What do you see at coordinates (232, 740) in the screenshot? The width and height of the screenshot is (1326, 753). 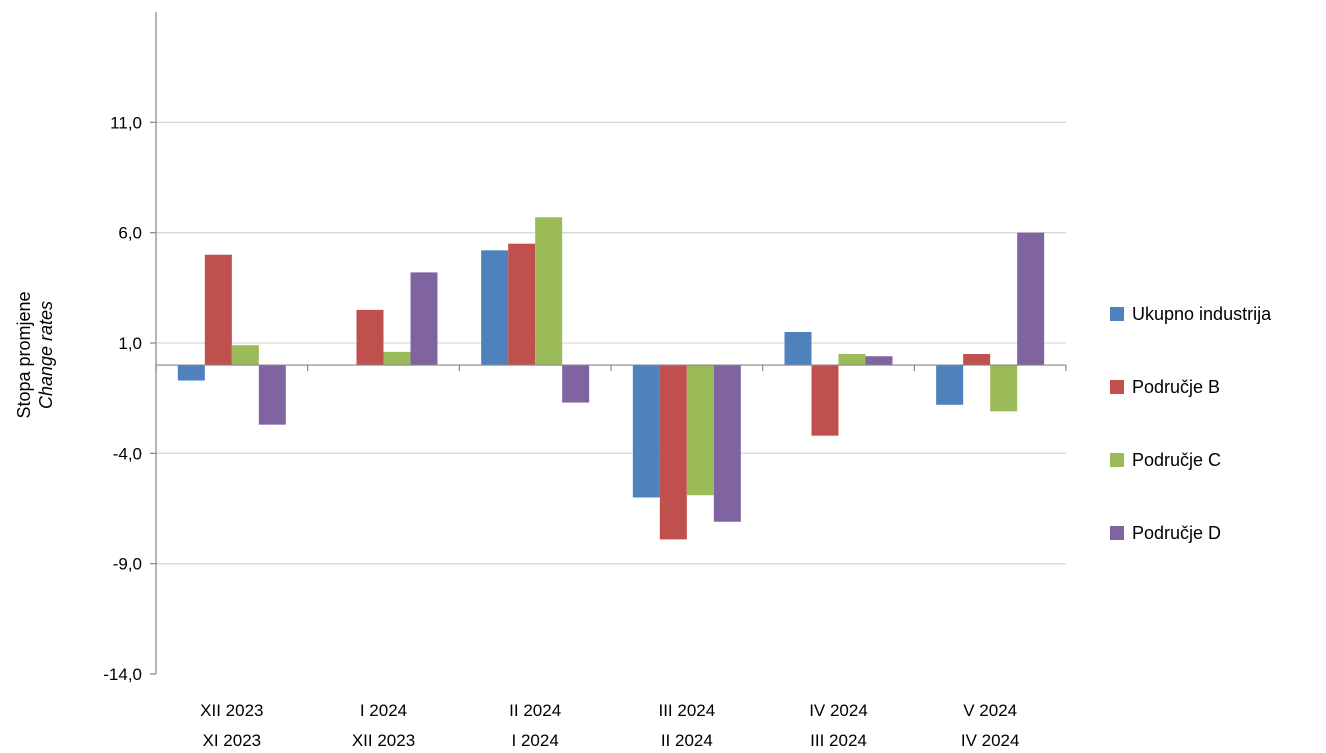 I see `category-label-line2: XI 2023` at bounding box center [232, 740].